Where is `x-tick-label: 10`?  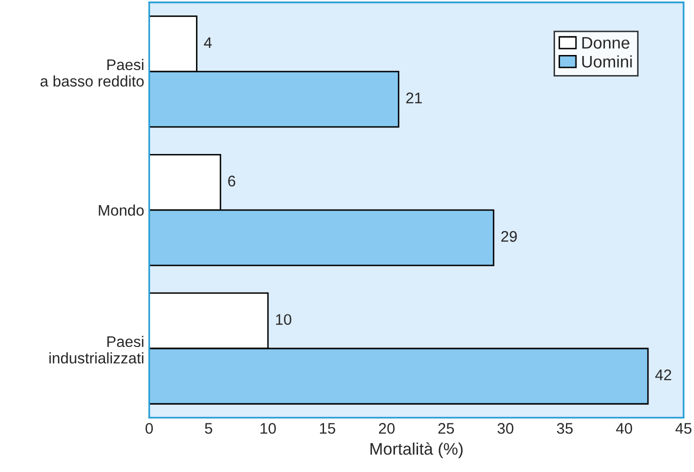
x-tick-label: 10 is located at coordinates (268, 428).